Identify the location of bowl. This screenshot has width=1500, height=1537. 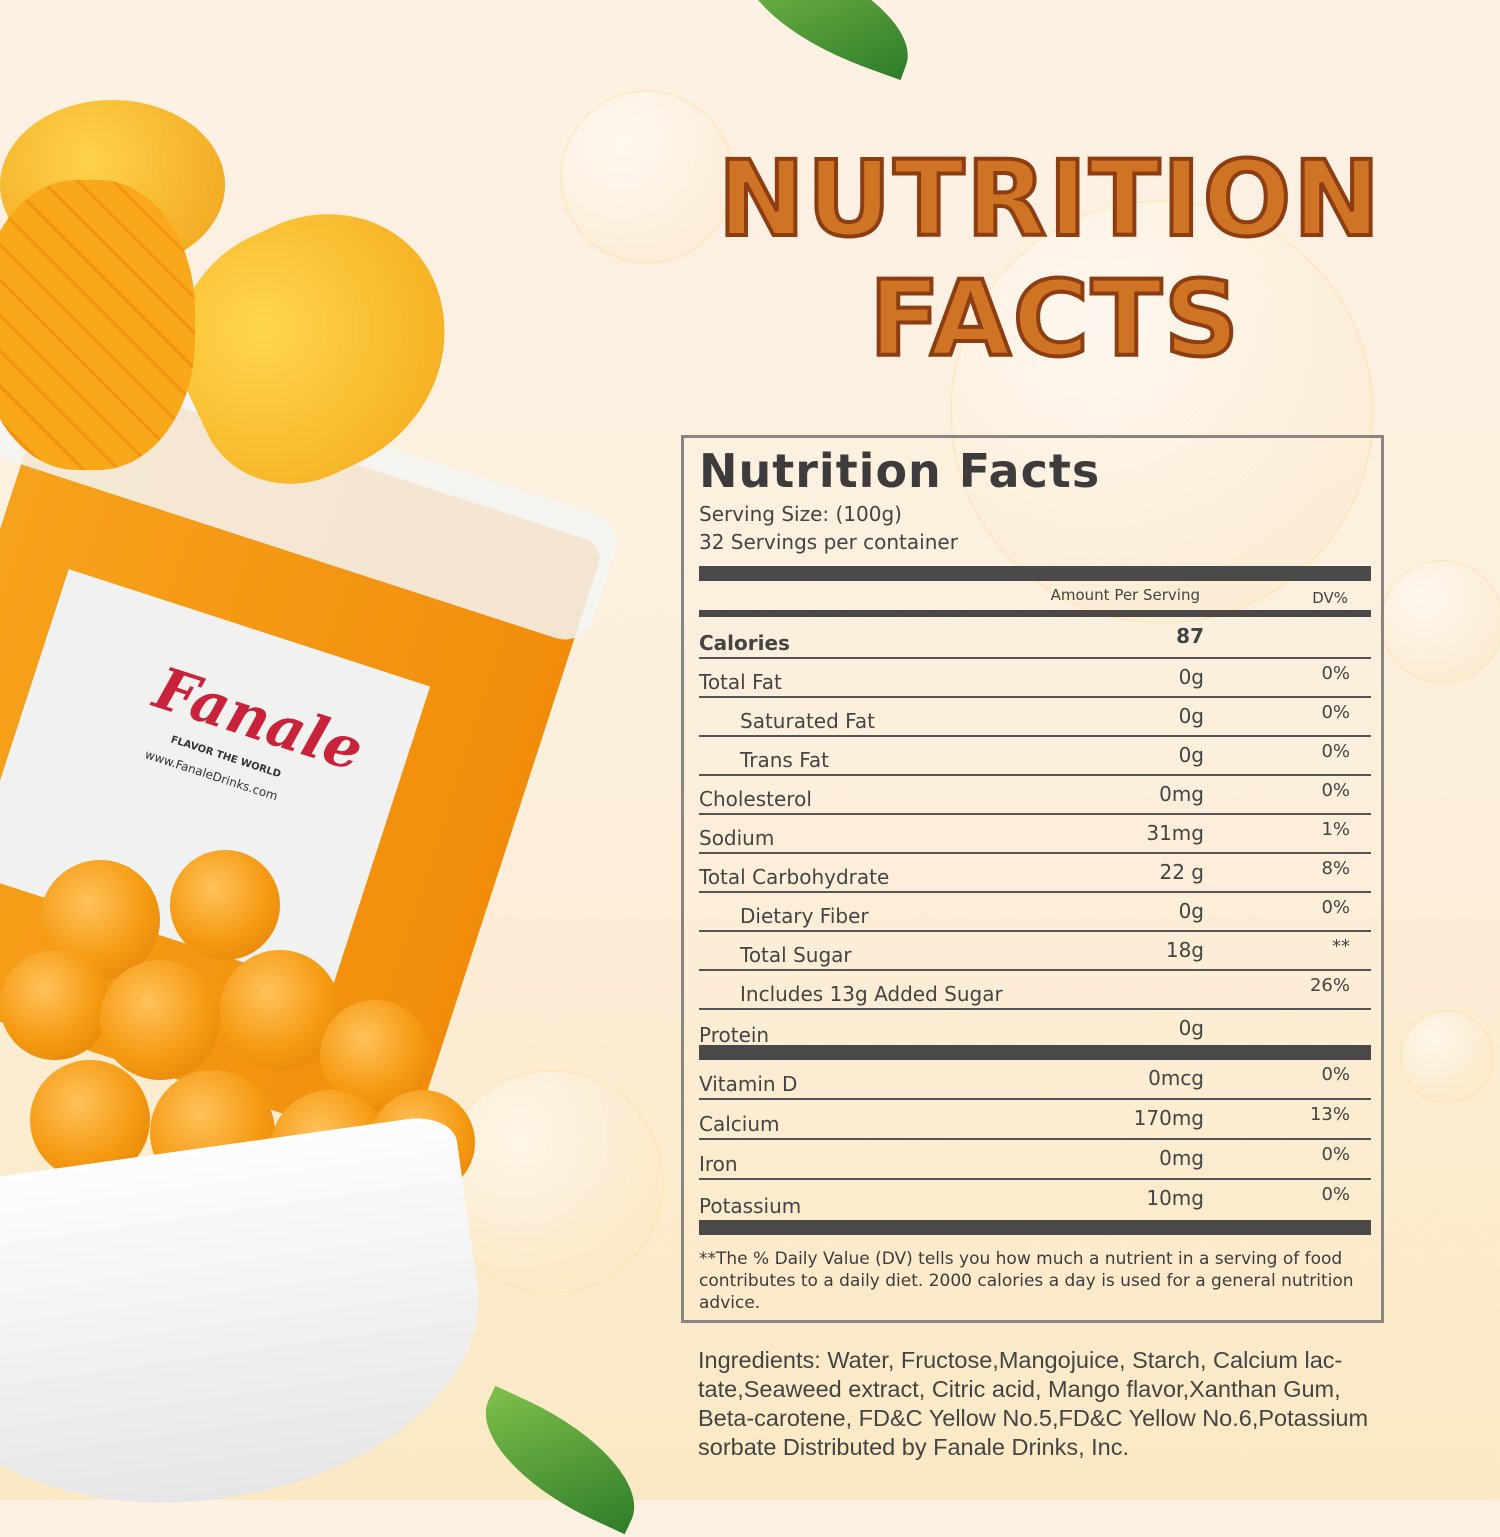
(251, 1324).